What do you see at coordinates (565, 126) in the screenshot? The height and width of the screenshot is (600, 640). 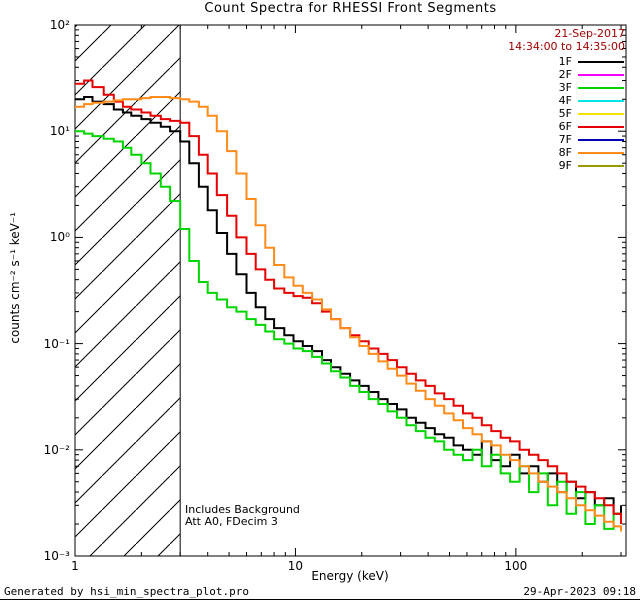 I see `legend-label: 6F` at bounding box center [565, 126].